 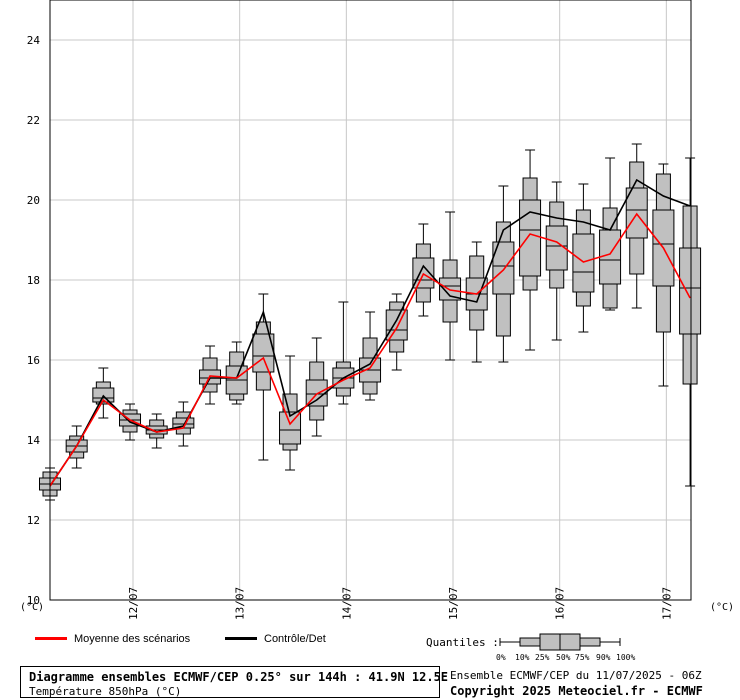 I want to click on quantile-90: 90%, so click(x=603, y=657).